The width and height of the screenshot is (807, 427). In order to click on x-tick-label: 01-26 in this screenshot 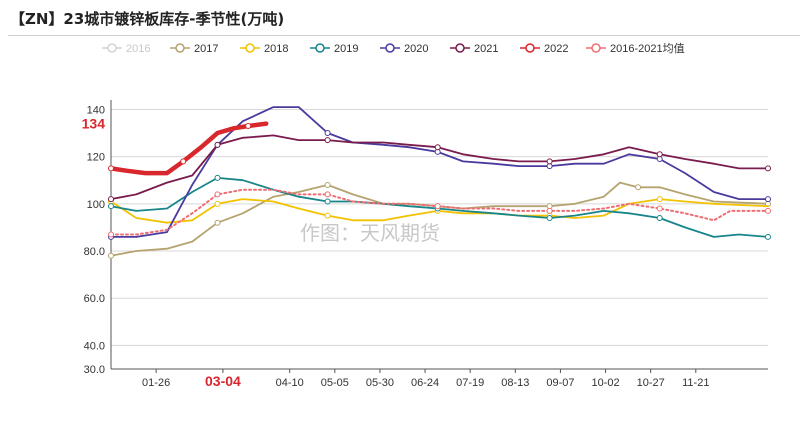, I will do `click(156, 383)`.